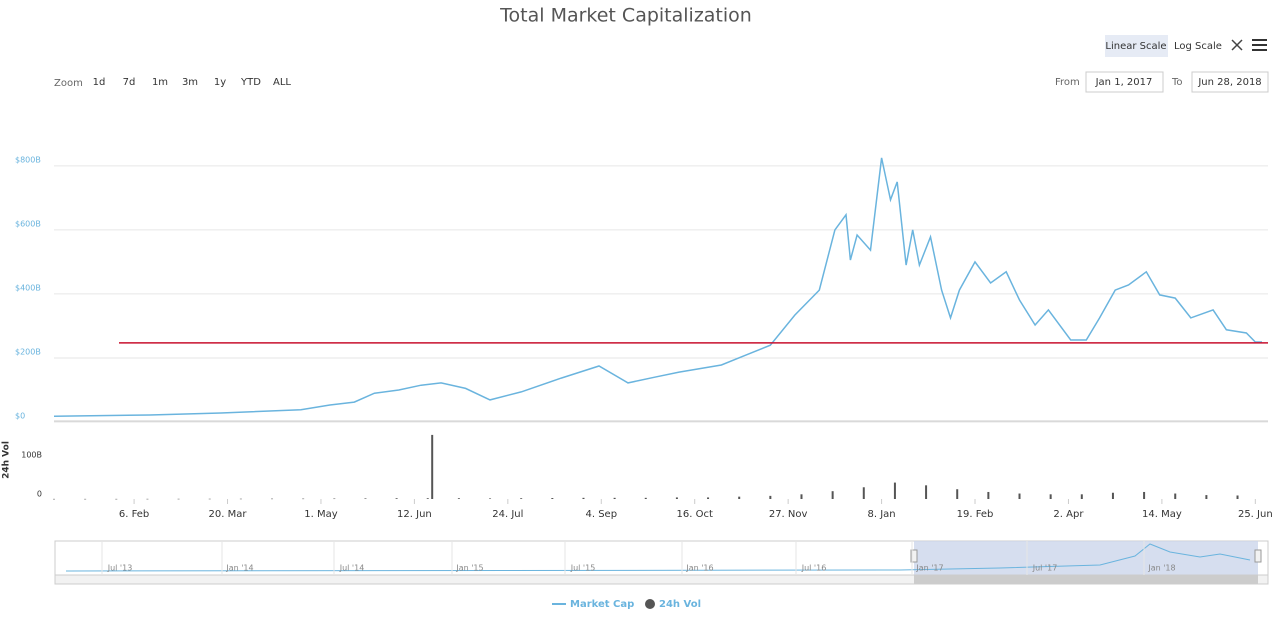 The image size is (1280, 619). Describe the element at coordinates (695, 514) in the screenshot. I see `x-tick-label: 16. Oct` at that location.